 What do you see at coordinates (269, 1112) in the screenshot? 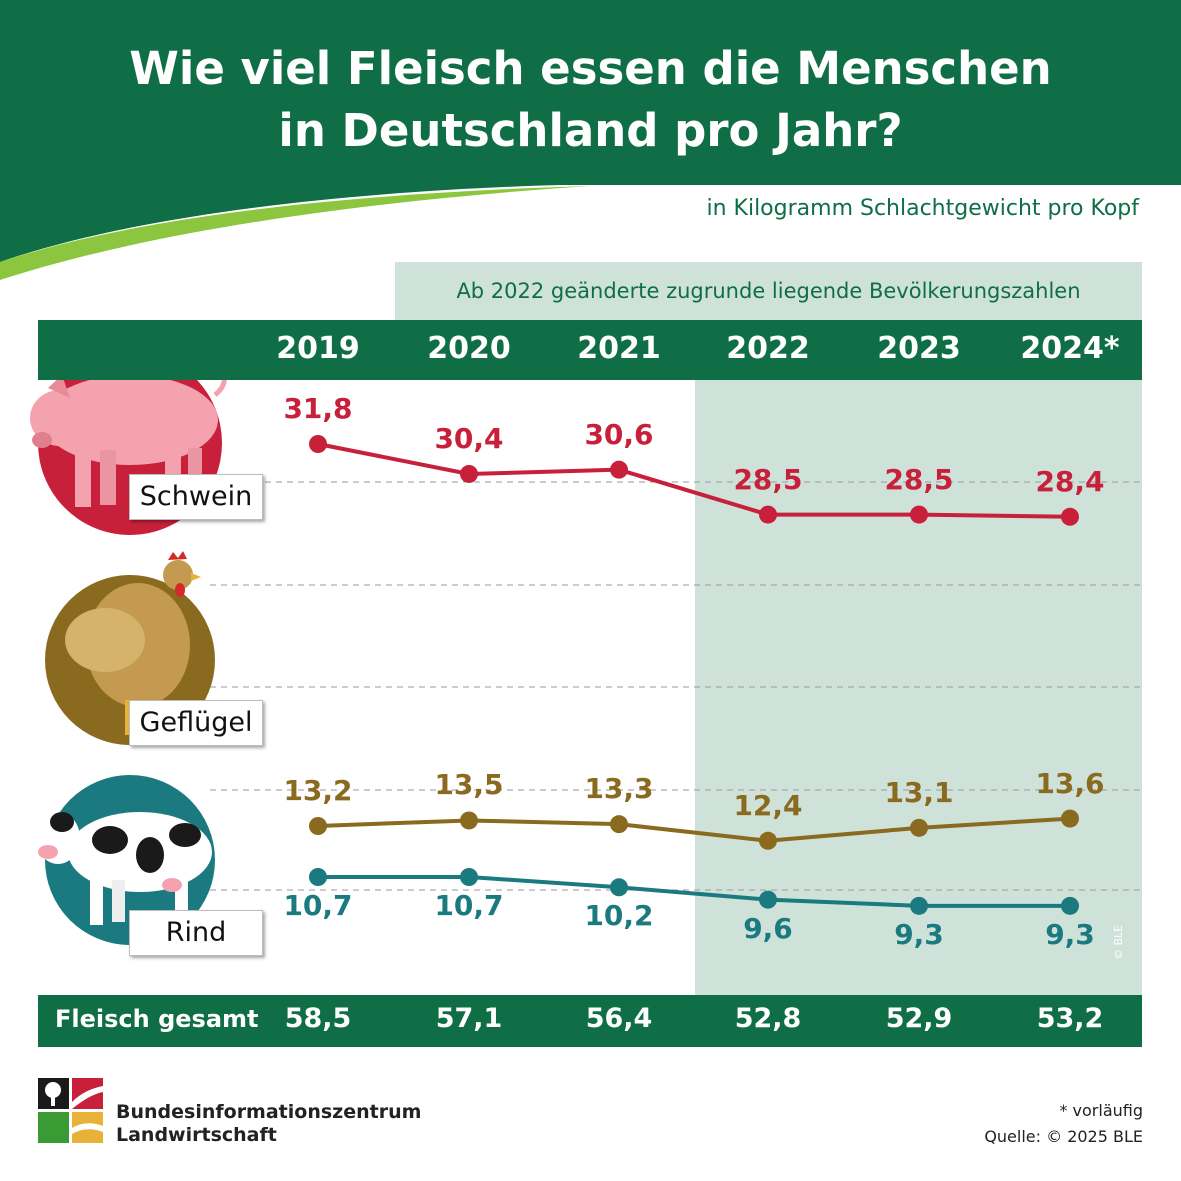
I see `org-line-1: Bundesinformationszentrum` at bounding box center [269, 1112].